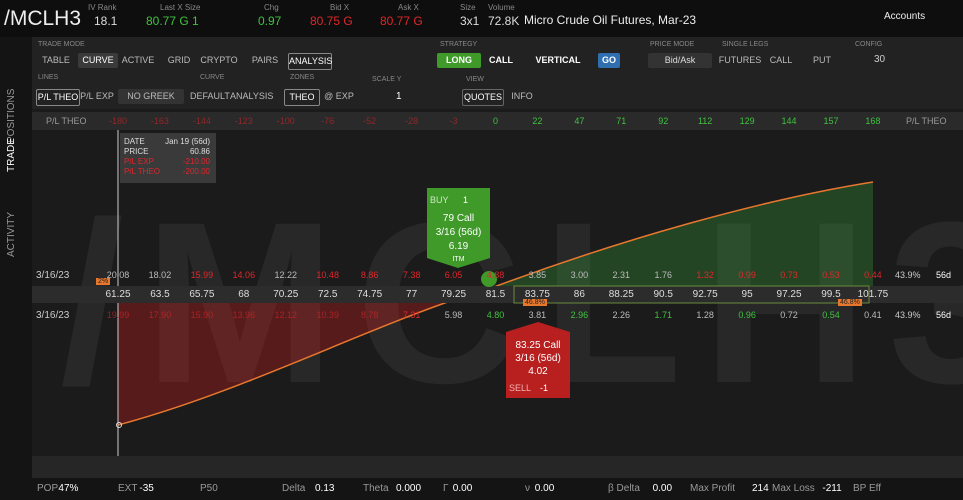 The image size is (963, 500). Describe the element at coordinates (873, 294) in the screenshot. I see `strike: 101.75` at that location.